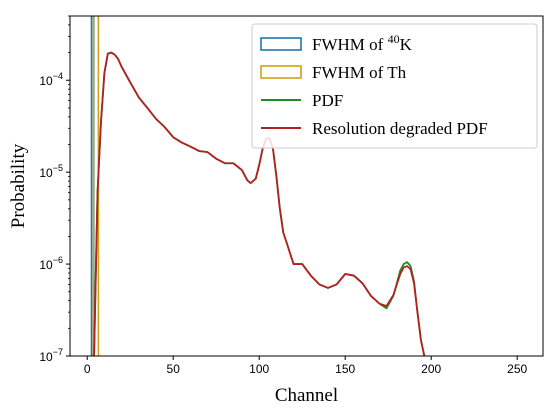 The image size is (550, 409). Describe the element at coordinates (51, 79) in the screenshot. I see `y-tick-label: 10⁻⁴` at that location.